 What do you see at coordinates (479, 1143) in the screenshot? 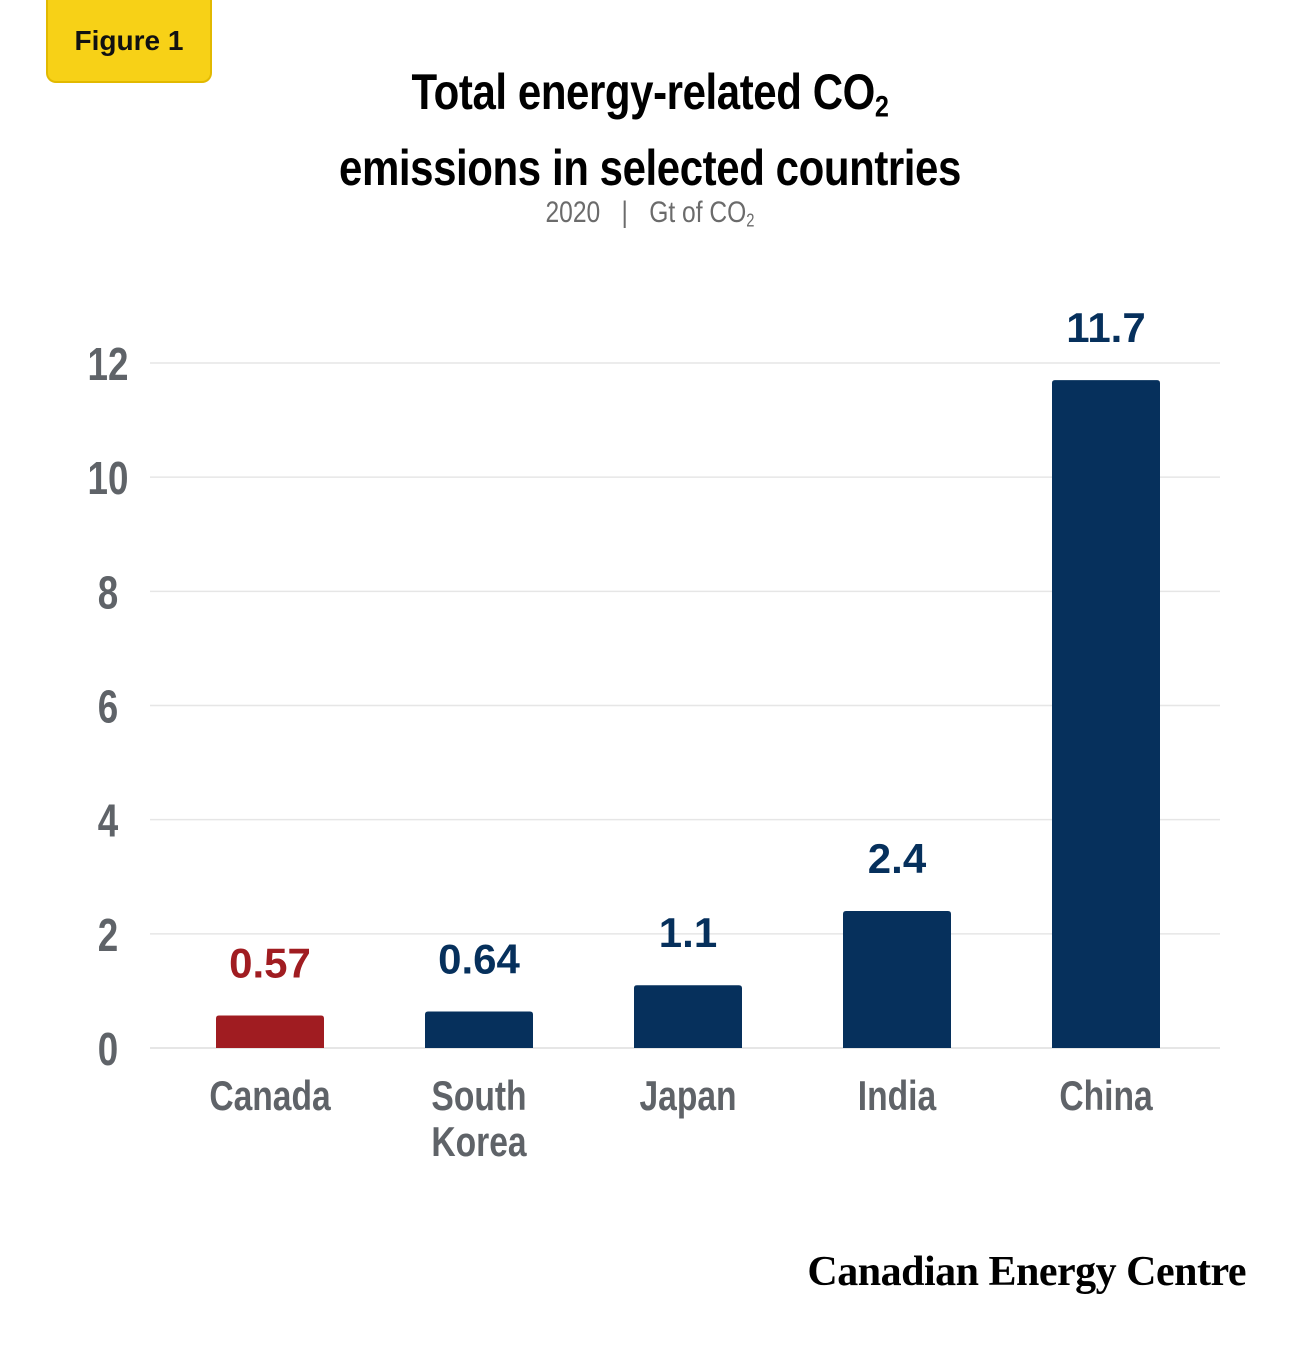
I see `x-tick-label: Korea` at bounding box center [479, 1143].